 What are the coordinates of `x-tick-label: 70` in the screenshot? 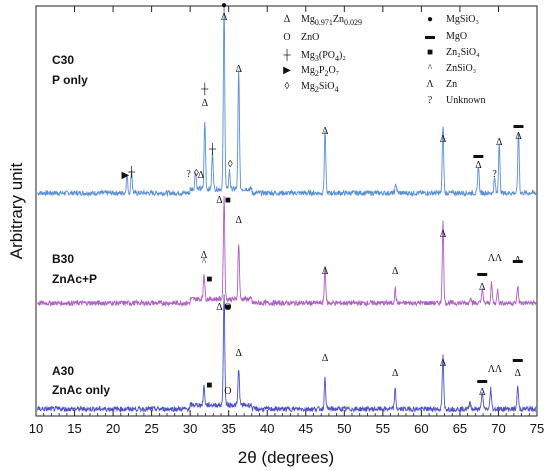 It's located at (498, 428).